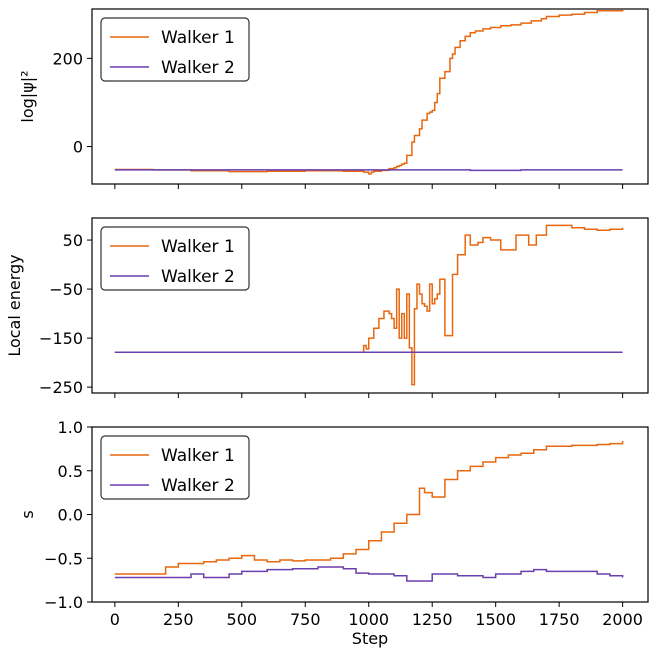  I want to click on y-axis-label: Local energy, so click(14, 305).